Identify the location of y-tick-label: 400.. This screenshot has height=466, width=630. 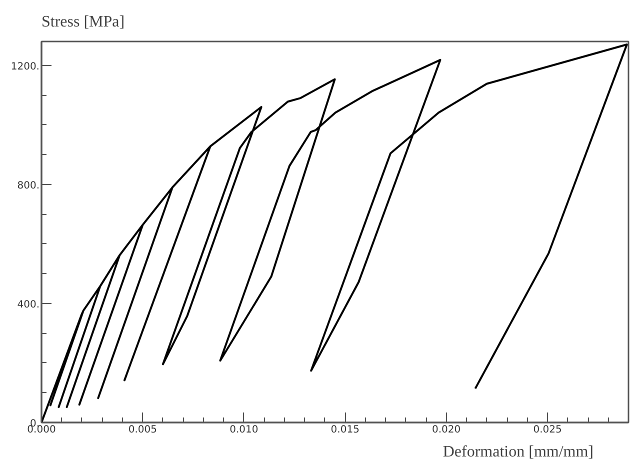
(28, 304).